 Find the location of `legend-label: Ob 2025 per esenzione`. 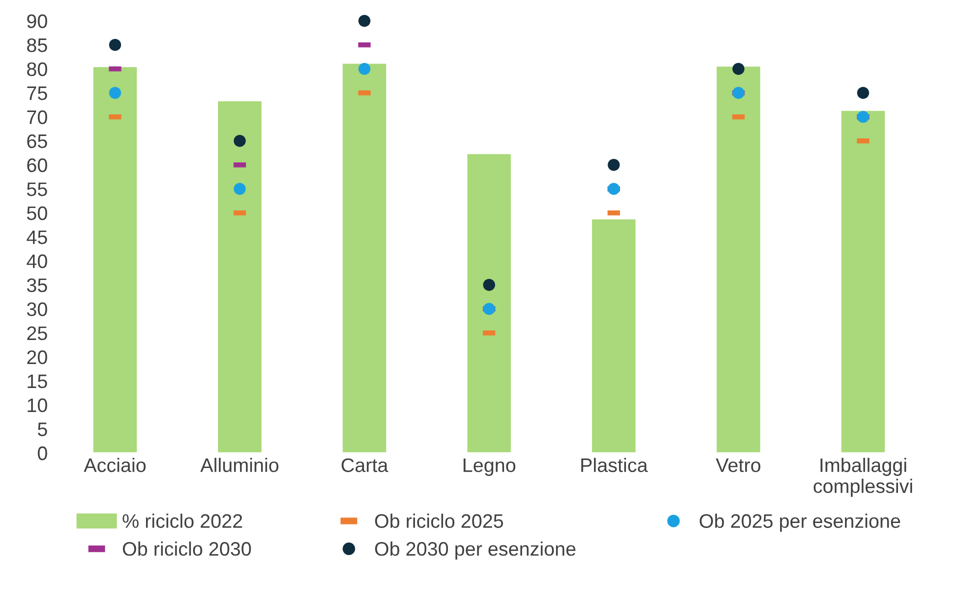

legend-label: Ob 2025 per esenzione is located at coordinates (800, 523).